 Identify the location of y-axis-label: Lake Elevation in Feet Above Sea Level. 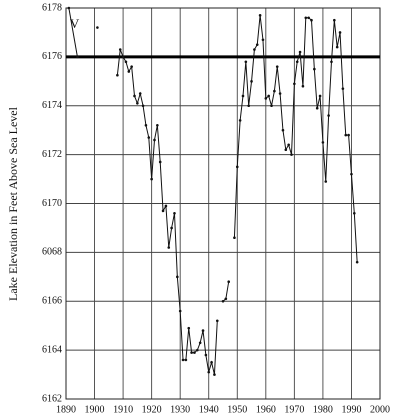
(13, 203).